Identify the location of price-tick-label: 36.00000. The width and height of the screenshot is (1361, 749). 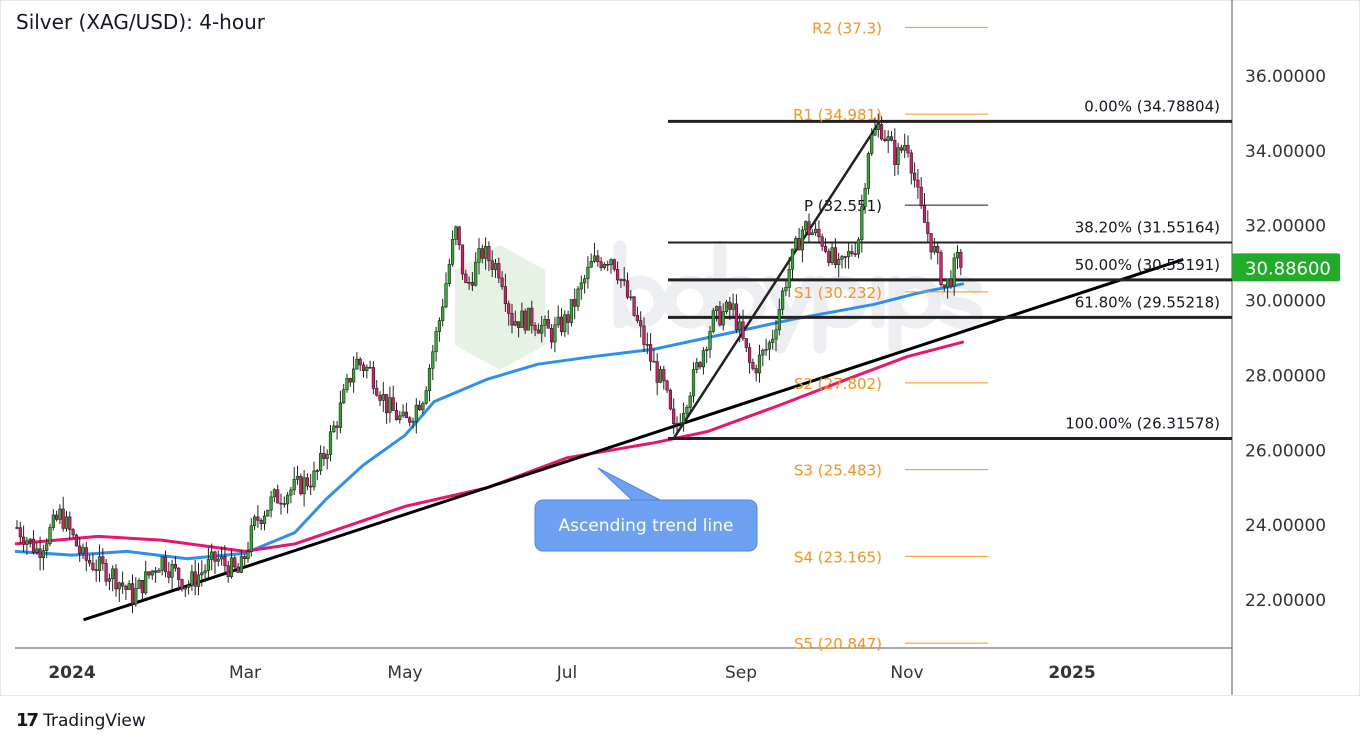
(1285, 77).